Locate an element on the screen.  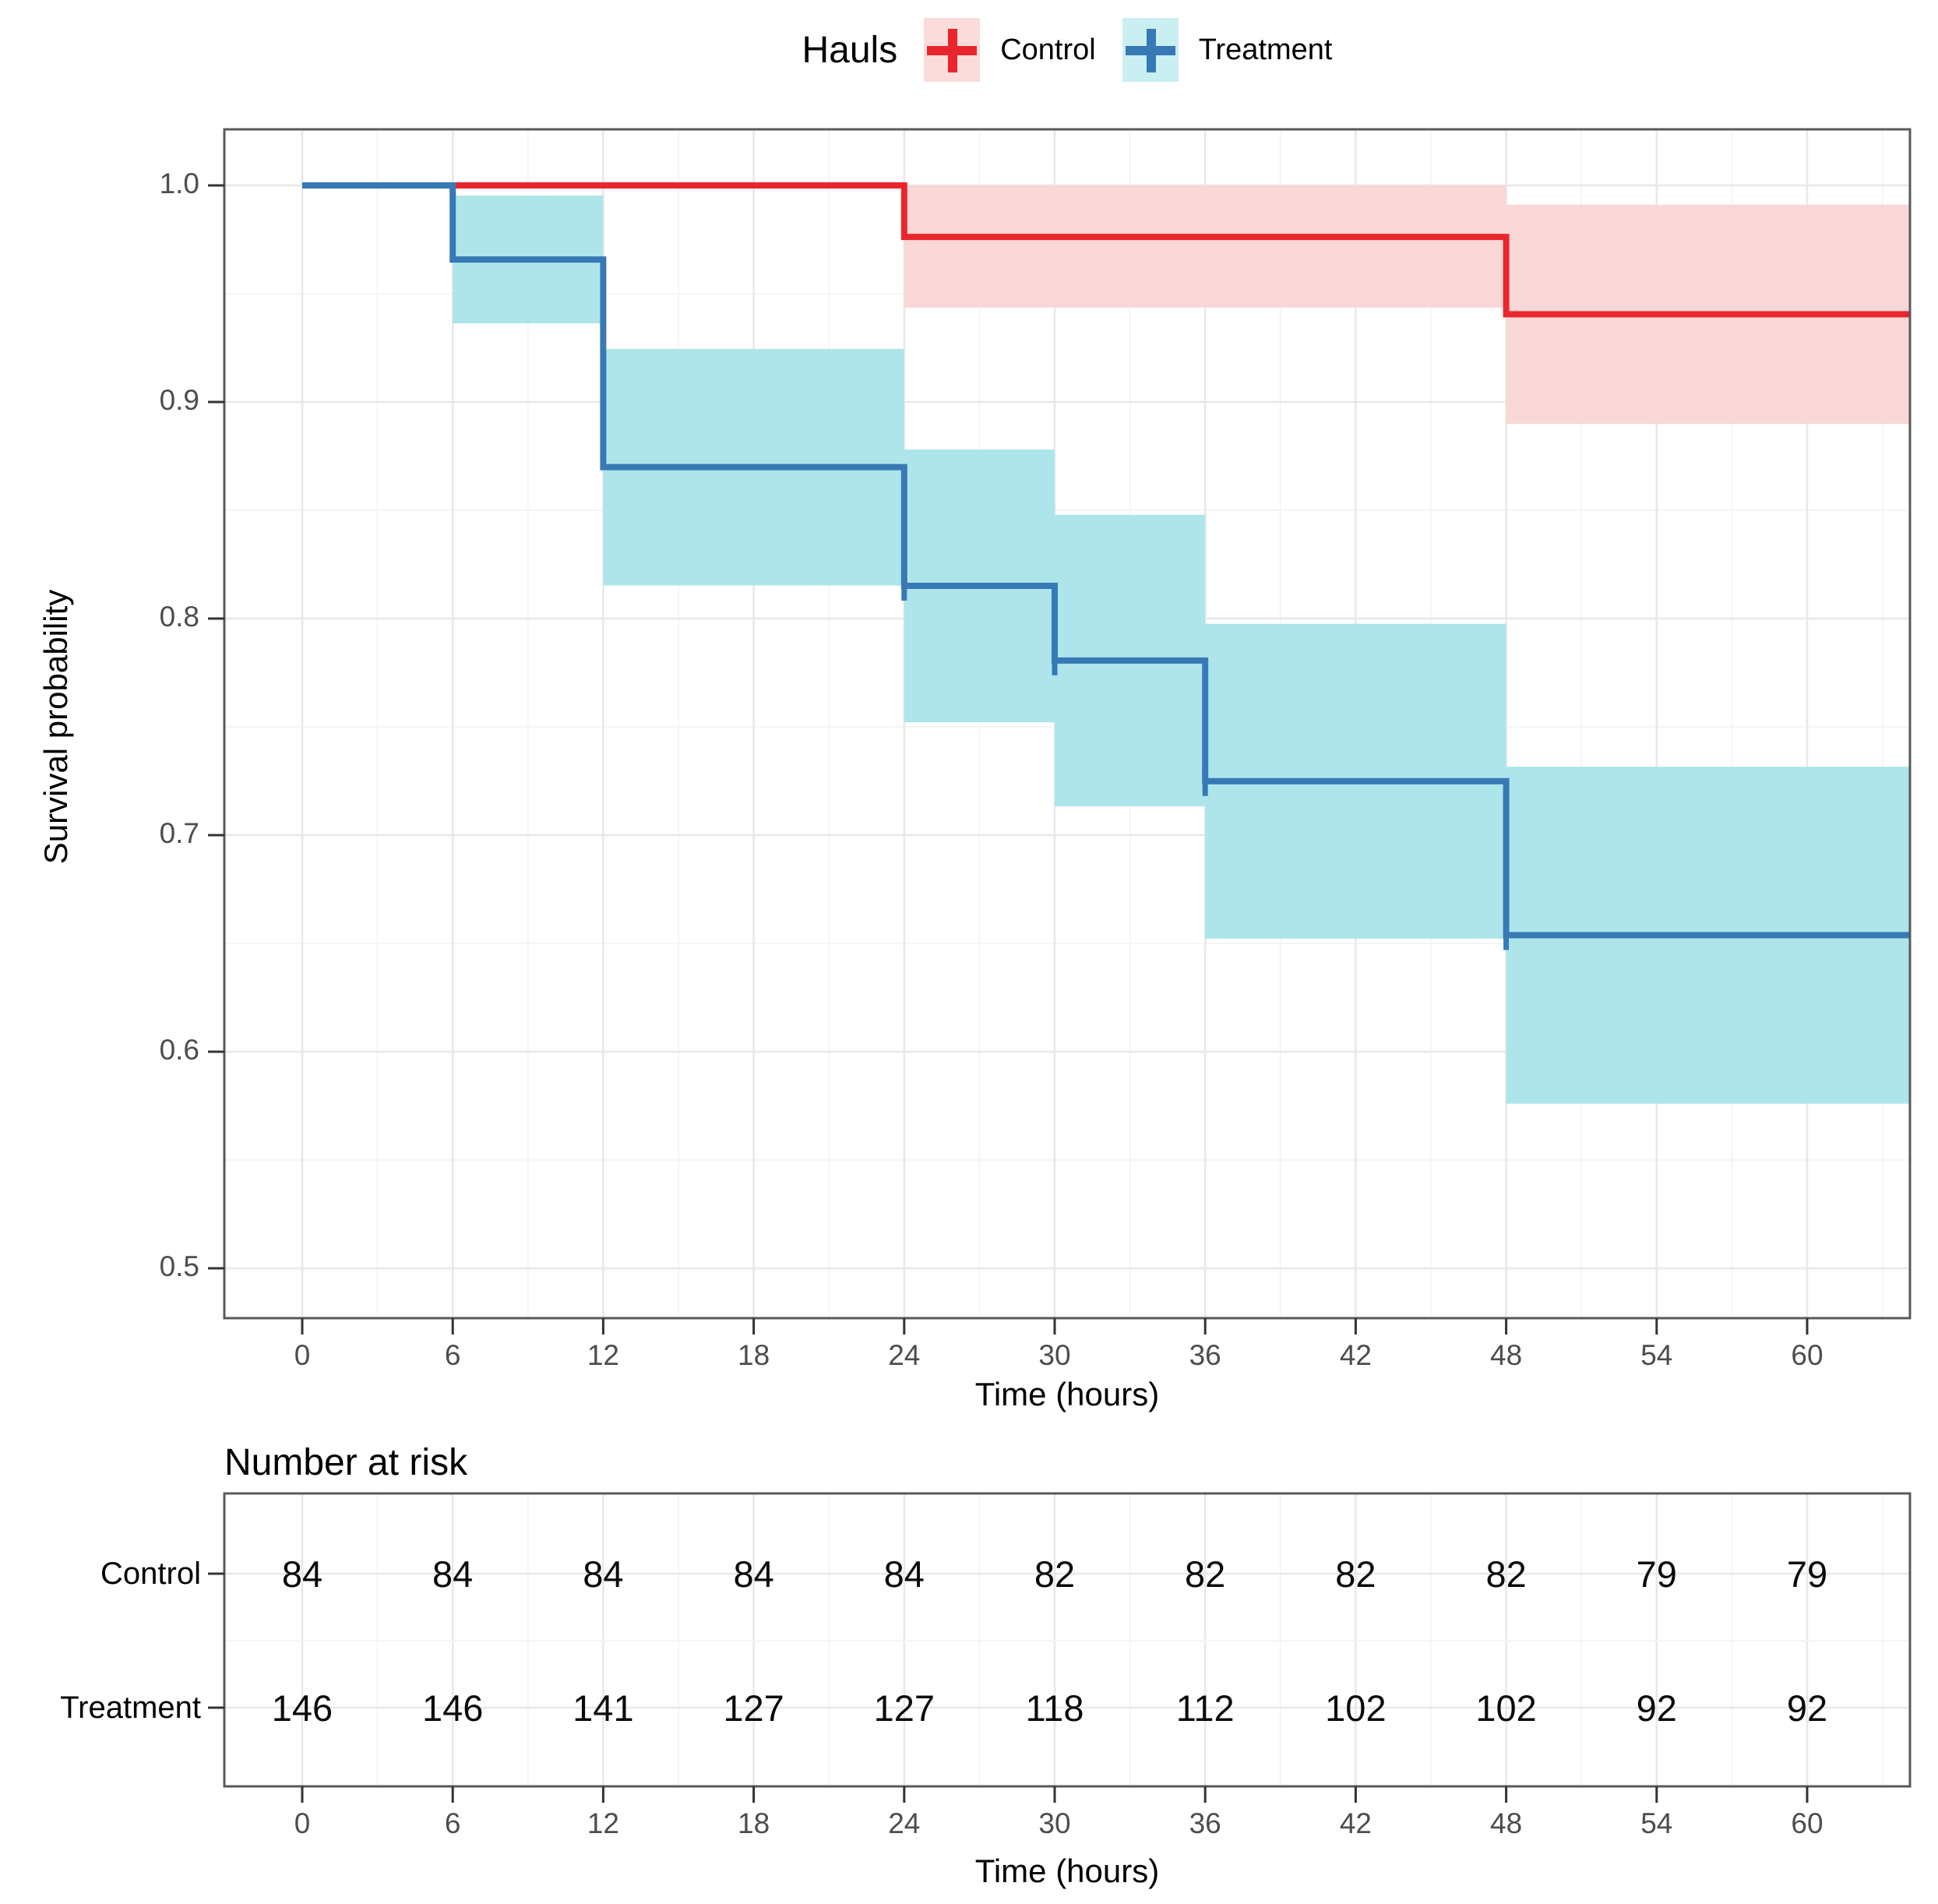
y-tick-label: 0.8 is located at coordinates (179, 617).